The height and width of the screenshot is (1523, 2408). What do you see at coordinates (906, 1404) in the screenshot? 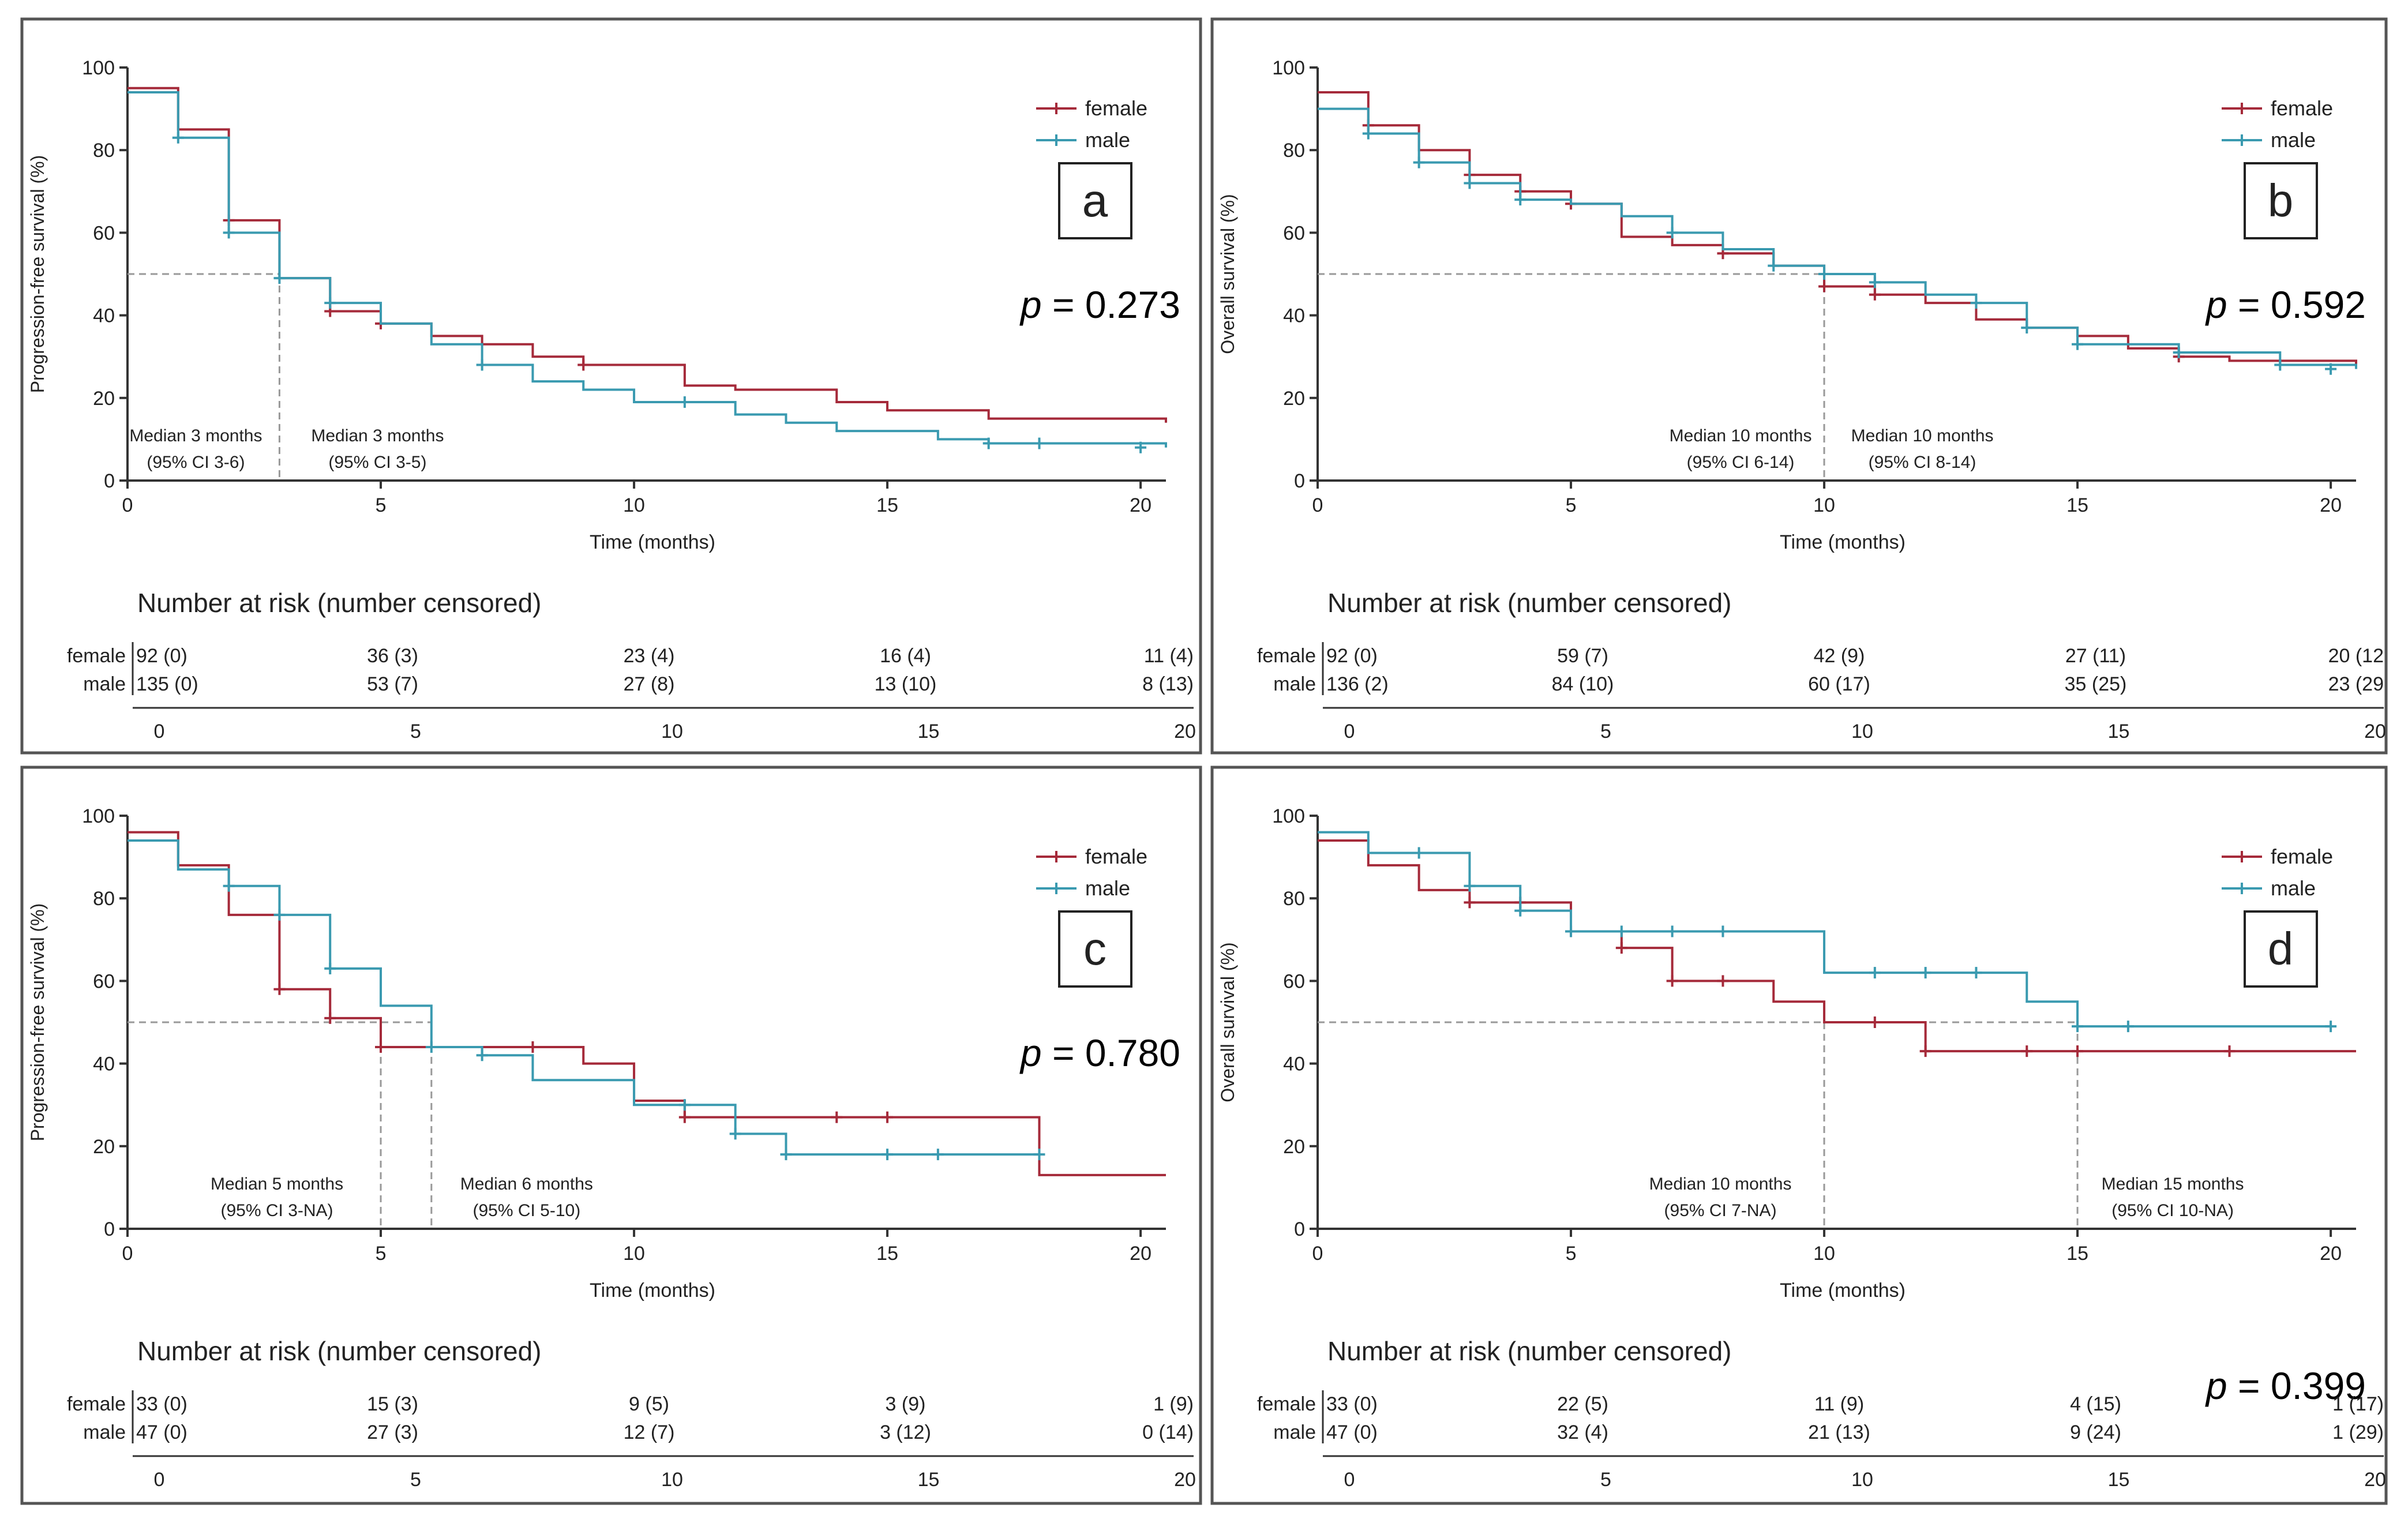
I see `risk-female-cell: 3 (9)` at bounding box center [906, 1404].